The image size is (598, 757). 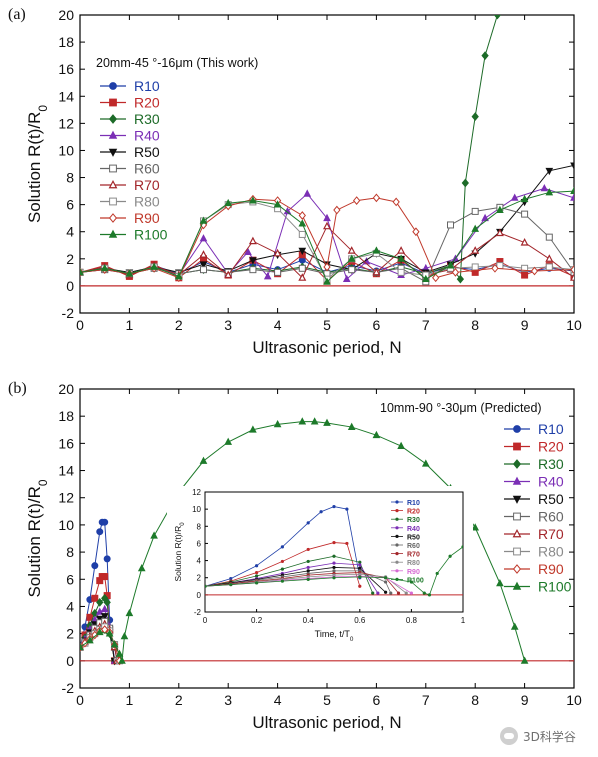 I want to click on x-tick-label: 6, so click(x=377, y=325).